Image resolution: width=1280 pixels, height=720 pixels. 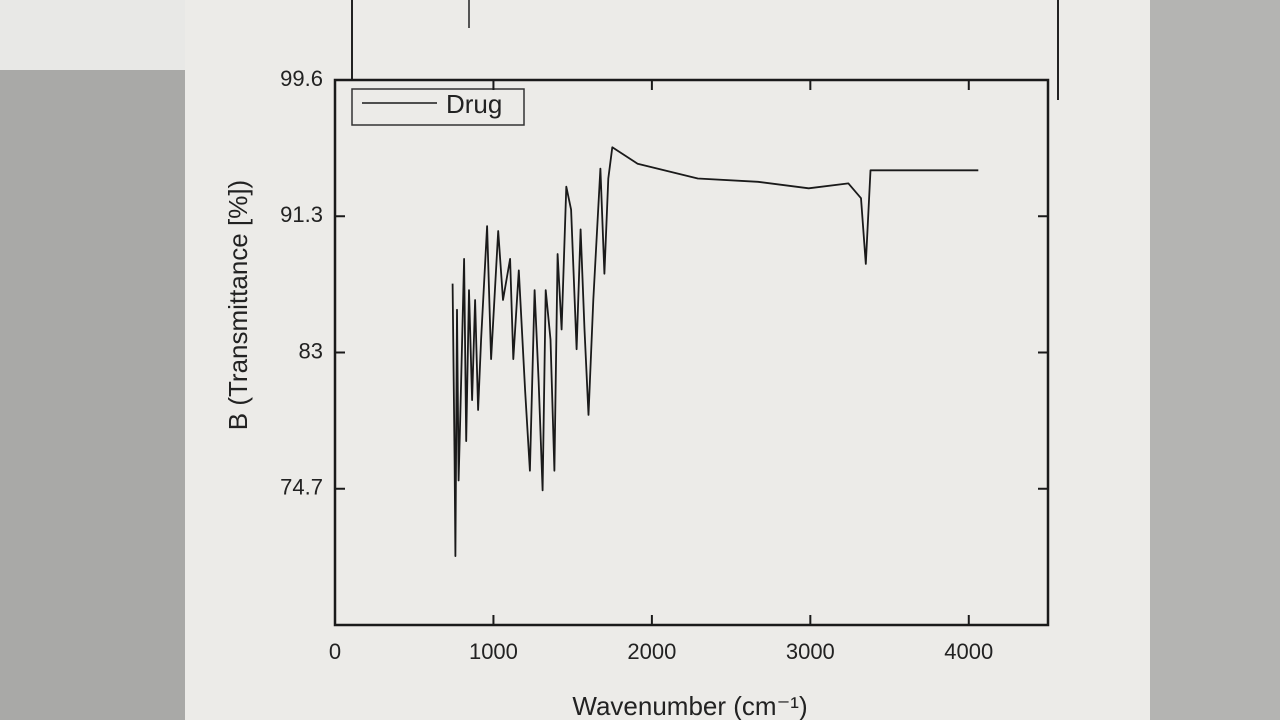 I want to click on y-tick-label: 91.3, so click(x=301, y=214).